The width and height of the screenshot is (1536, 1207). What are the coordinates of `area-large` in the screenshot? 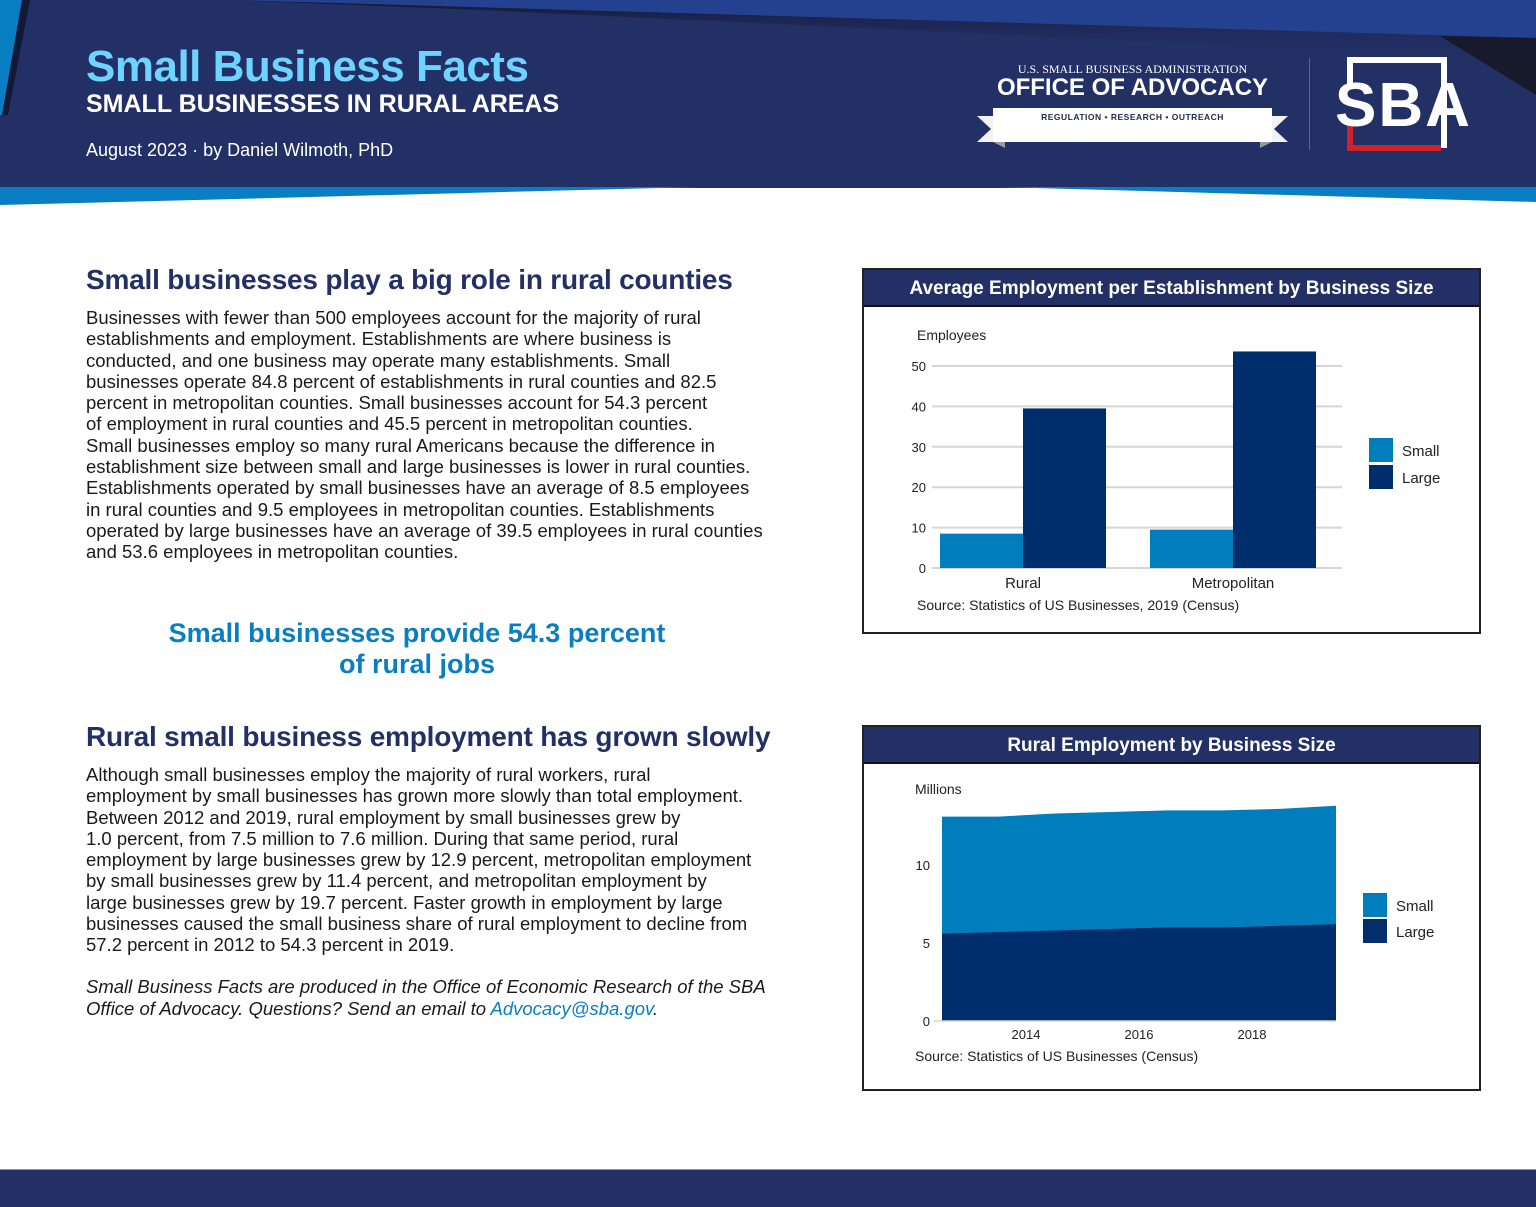 It's located at (1139, 972).